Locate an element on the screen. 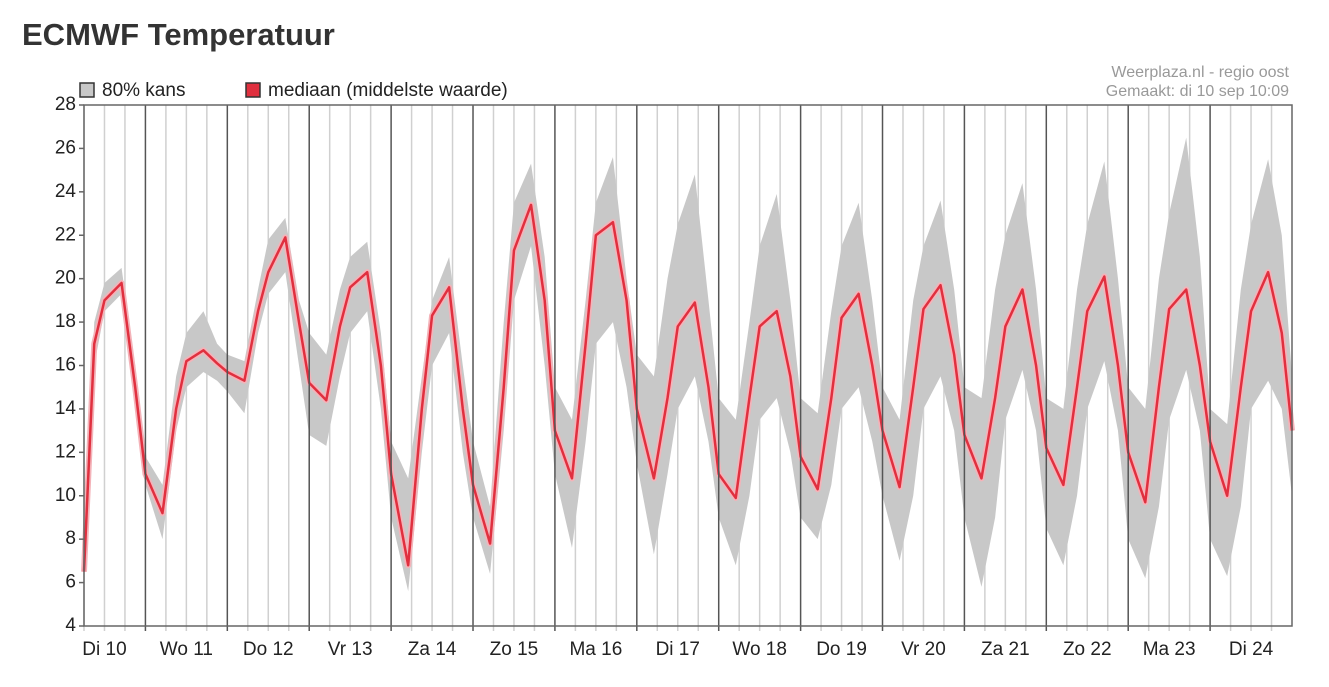 The height and width of the screenshot is (687, 1329). x-tick-label: Ma 16 is located at coordinates (595, 649).